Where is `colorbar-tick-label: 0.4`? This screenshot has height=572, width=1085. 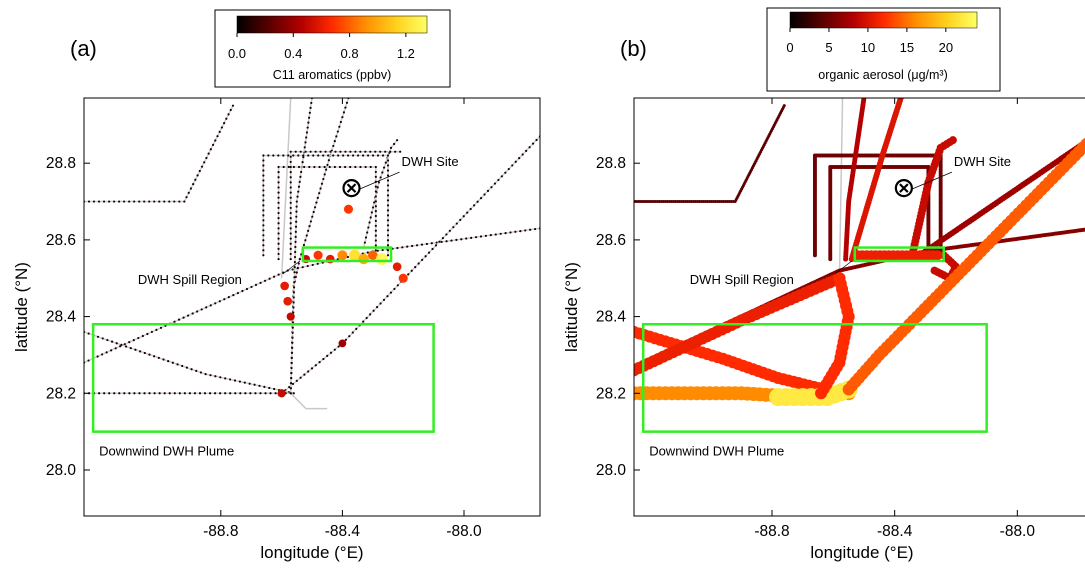 colorbar-tick-label: 0.4 is located at coordinates (293, 53).